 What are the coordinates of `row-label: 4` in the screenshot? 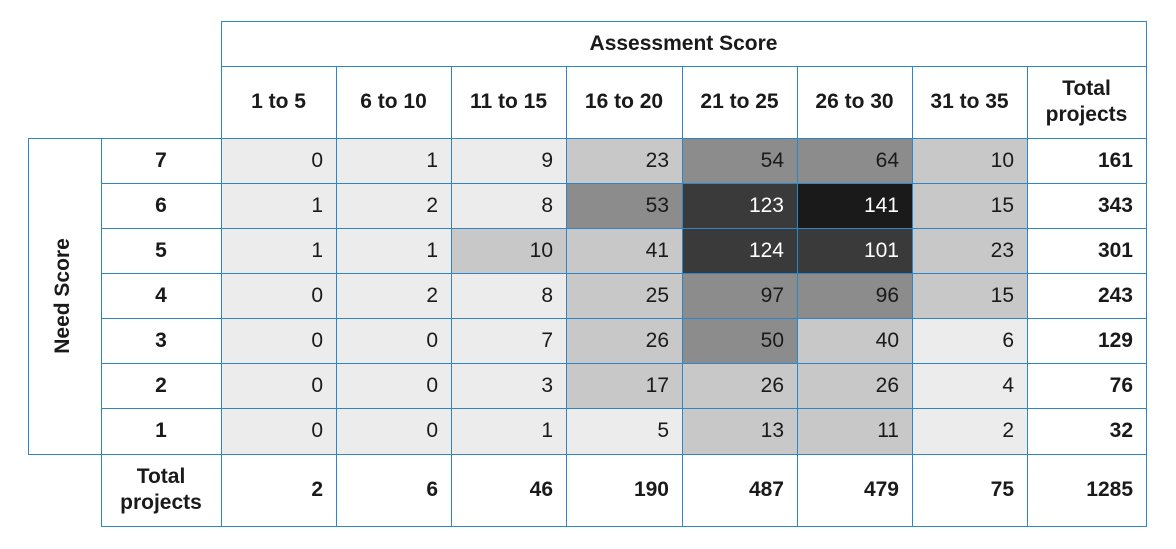 It's located at (161, 295).